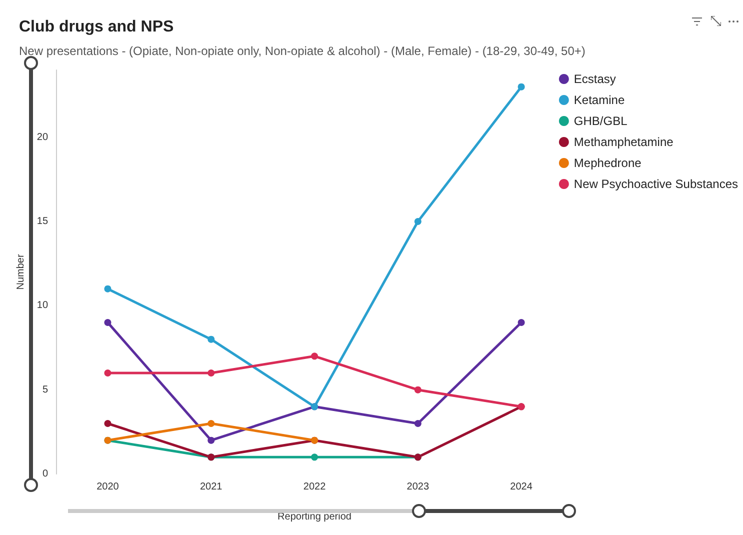  I want to click on y-tick-label: 10, so click(42, 306).